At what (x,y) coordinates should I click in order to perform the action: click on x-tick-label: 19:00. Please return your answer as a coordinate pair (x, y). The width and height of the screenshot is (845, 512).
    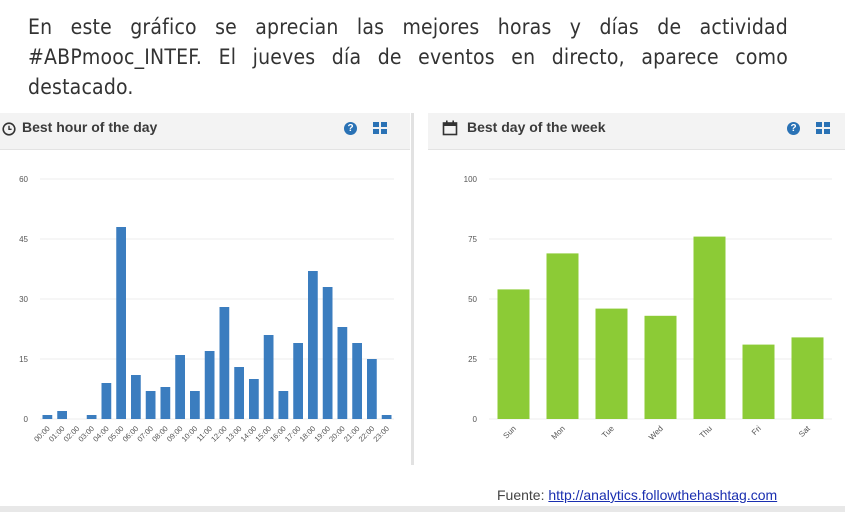
    Looking at the image, I should click on (322, 434).